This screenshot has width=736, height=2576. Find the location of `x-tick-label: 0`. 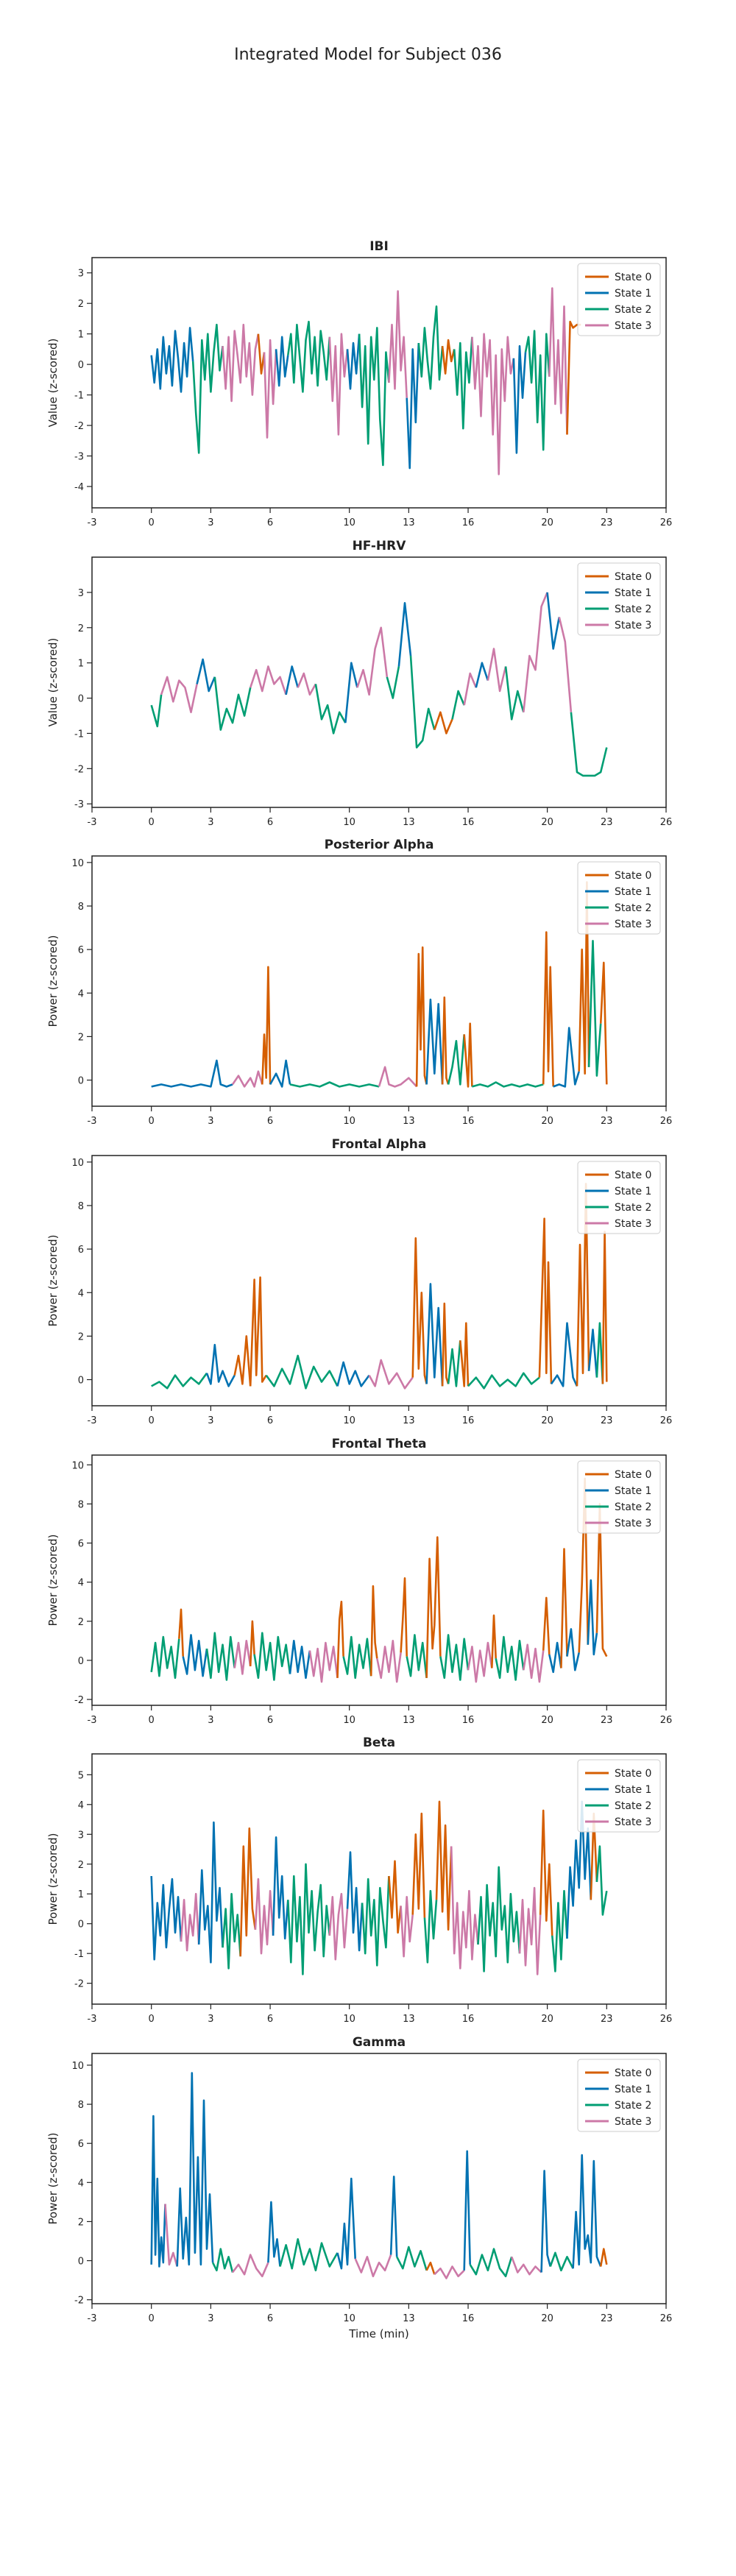

x-tick-label: 0 is located at coordinates (152, 822).